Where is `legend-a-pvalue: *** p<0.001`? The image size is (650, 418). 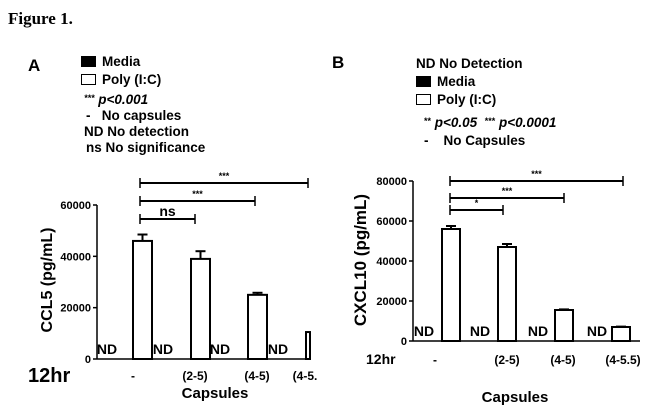
legend-a-pvalue: *** p<0.001 is located at coordinates (143, 99).